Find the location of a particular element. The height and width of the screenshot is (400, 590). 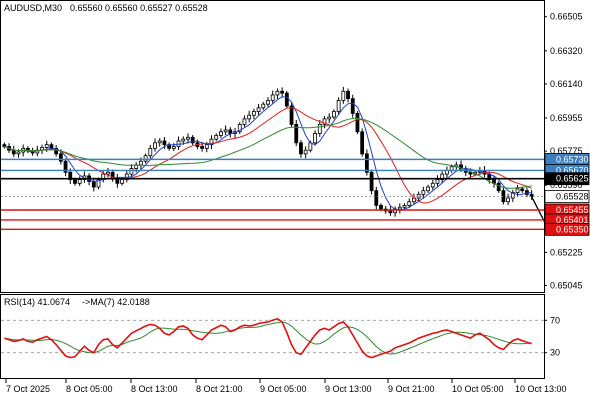

price-tick-label-1: 0.66320 is located at coordinates (566, 51).